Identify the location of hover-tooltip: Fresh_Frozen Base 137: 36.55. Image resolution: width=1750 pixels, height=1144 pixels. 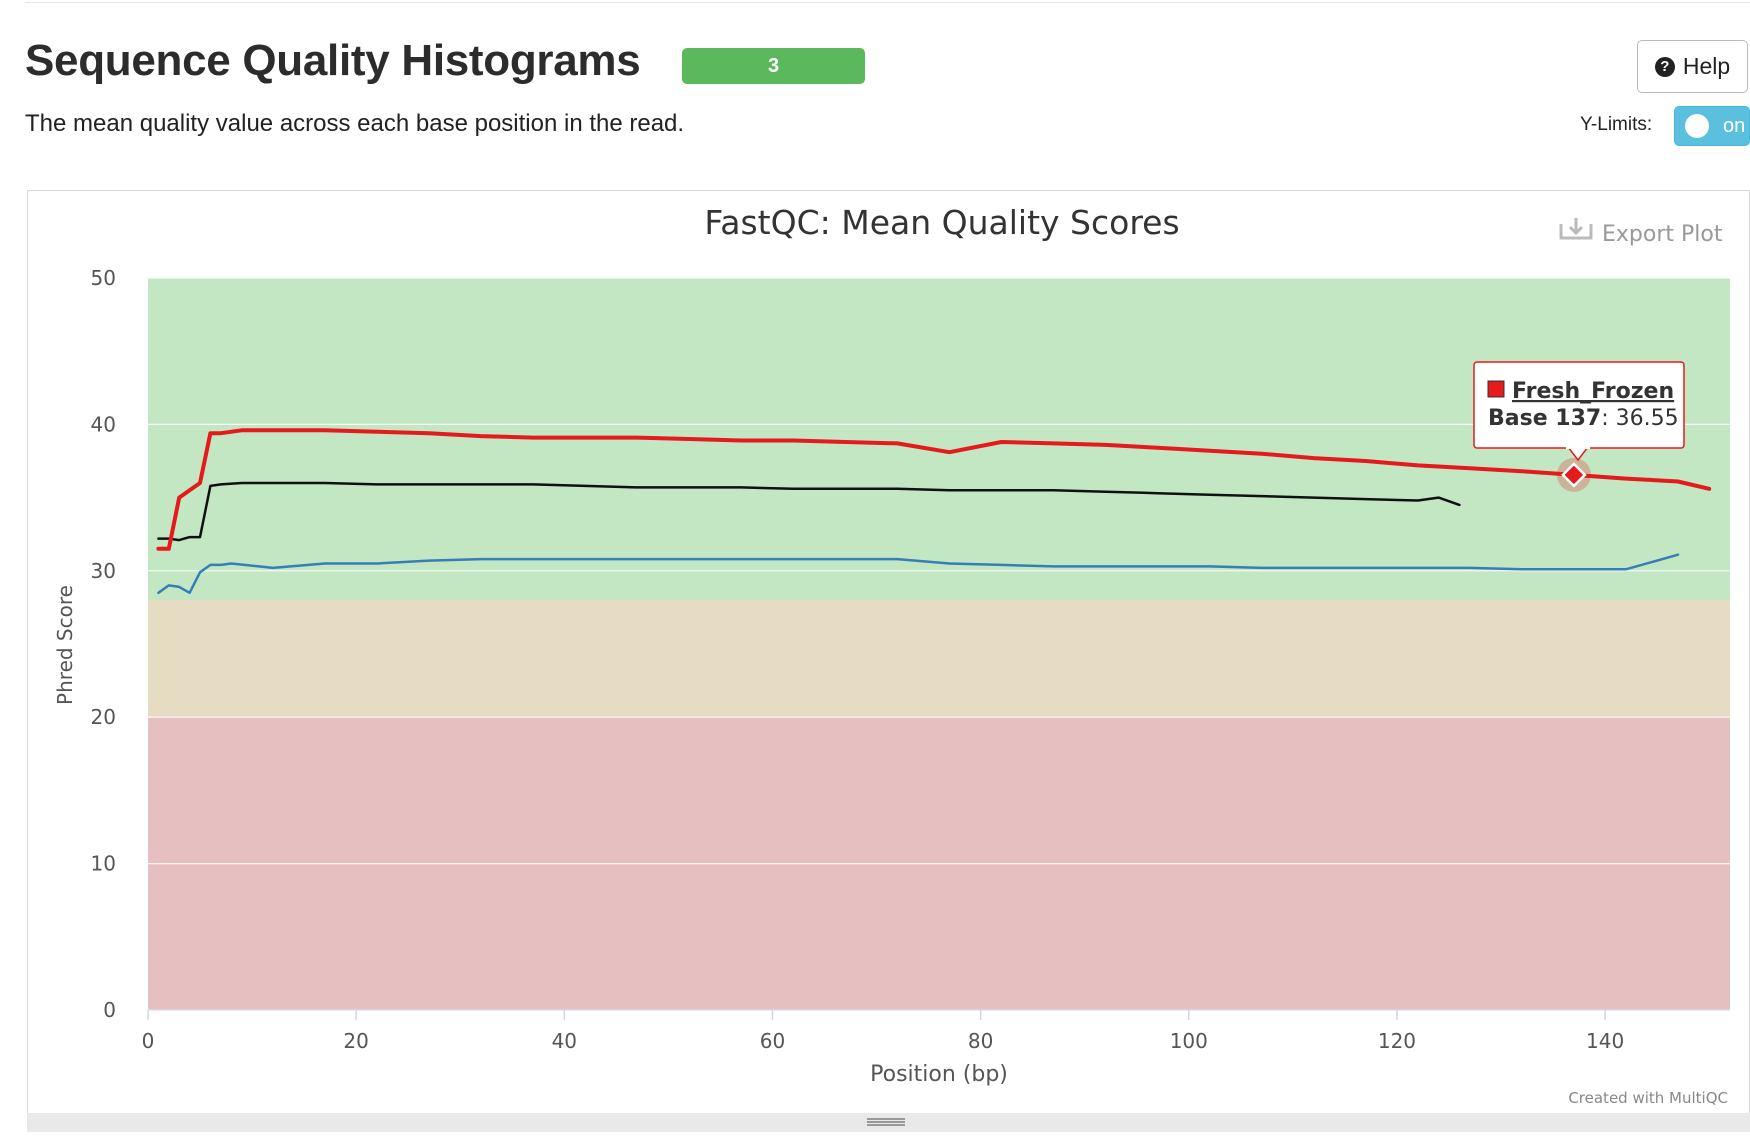
(1579, 411).